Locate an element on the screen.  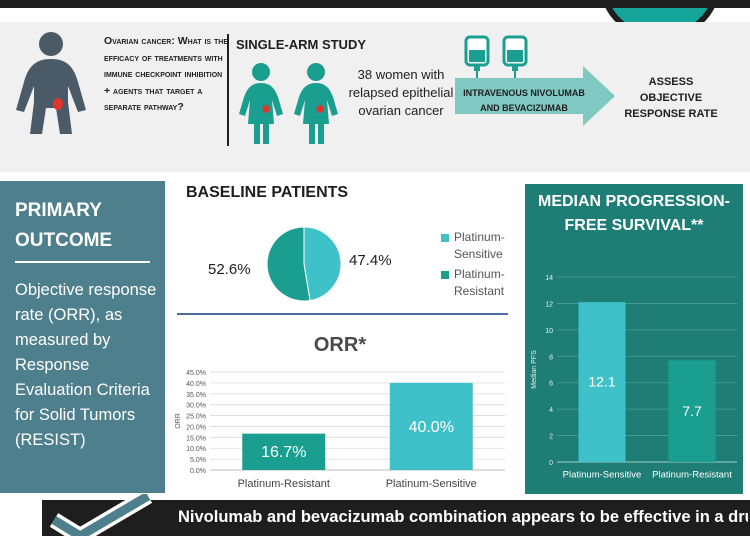
pie-legend: Platinum-Sensitive Platinum-Resistant is located at coordinates (482, 266).